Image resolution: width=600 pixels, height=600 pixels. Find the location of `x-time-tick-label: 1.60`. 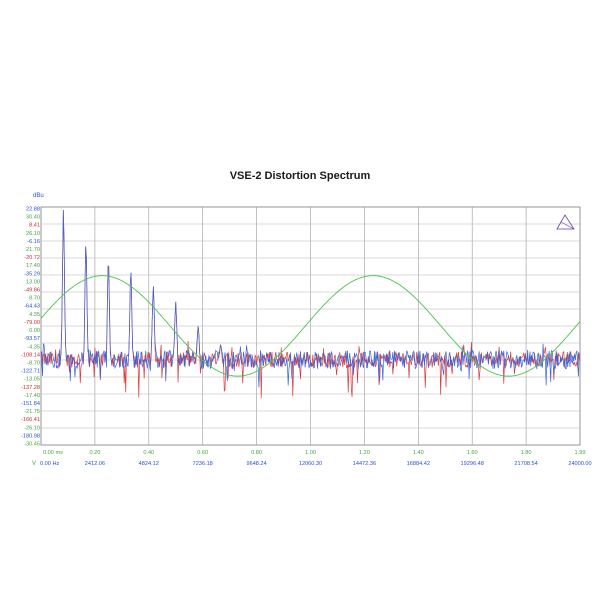

x-time-tick-label: 1.60 is located at coordinates (472, 453).